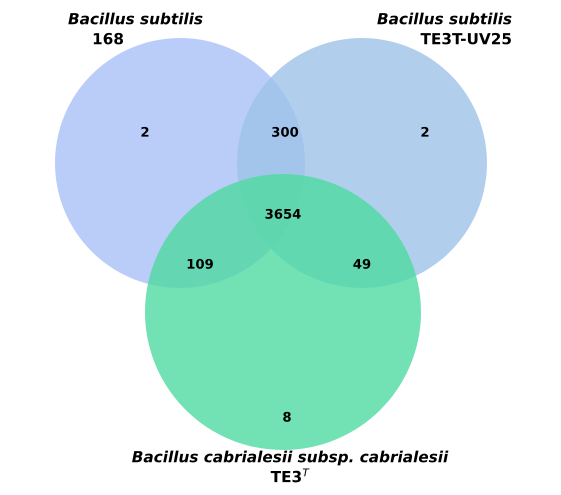 The width and height of the screenshot is (561, 495). What do you see at coordinates (200, 263) in the screenshot?
I see `data-label: 109` at bounding box center [200, 263].